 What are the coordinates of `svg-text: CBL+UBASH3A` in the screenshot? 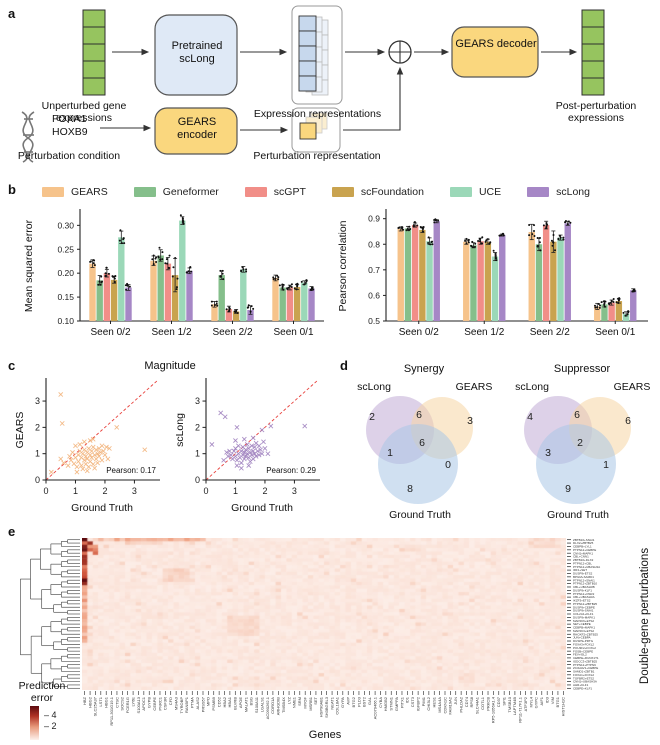 It's located at (584, 597).